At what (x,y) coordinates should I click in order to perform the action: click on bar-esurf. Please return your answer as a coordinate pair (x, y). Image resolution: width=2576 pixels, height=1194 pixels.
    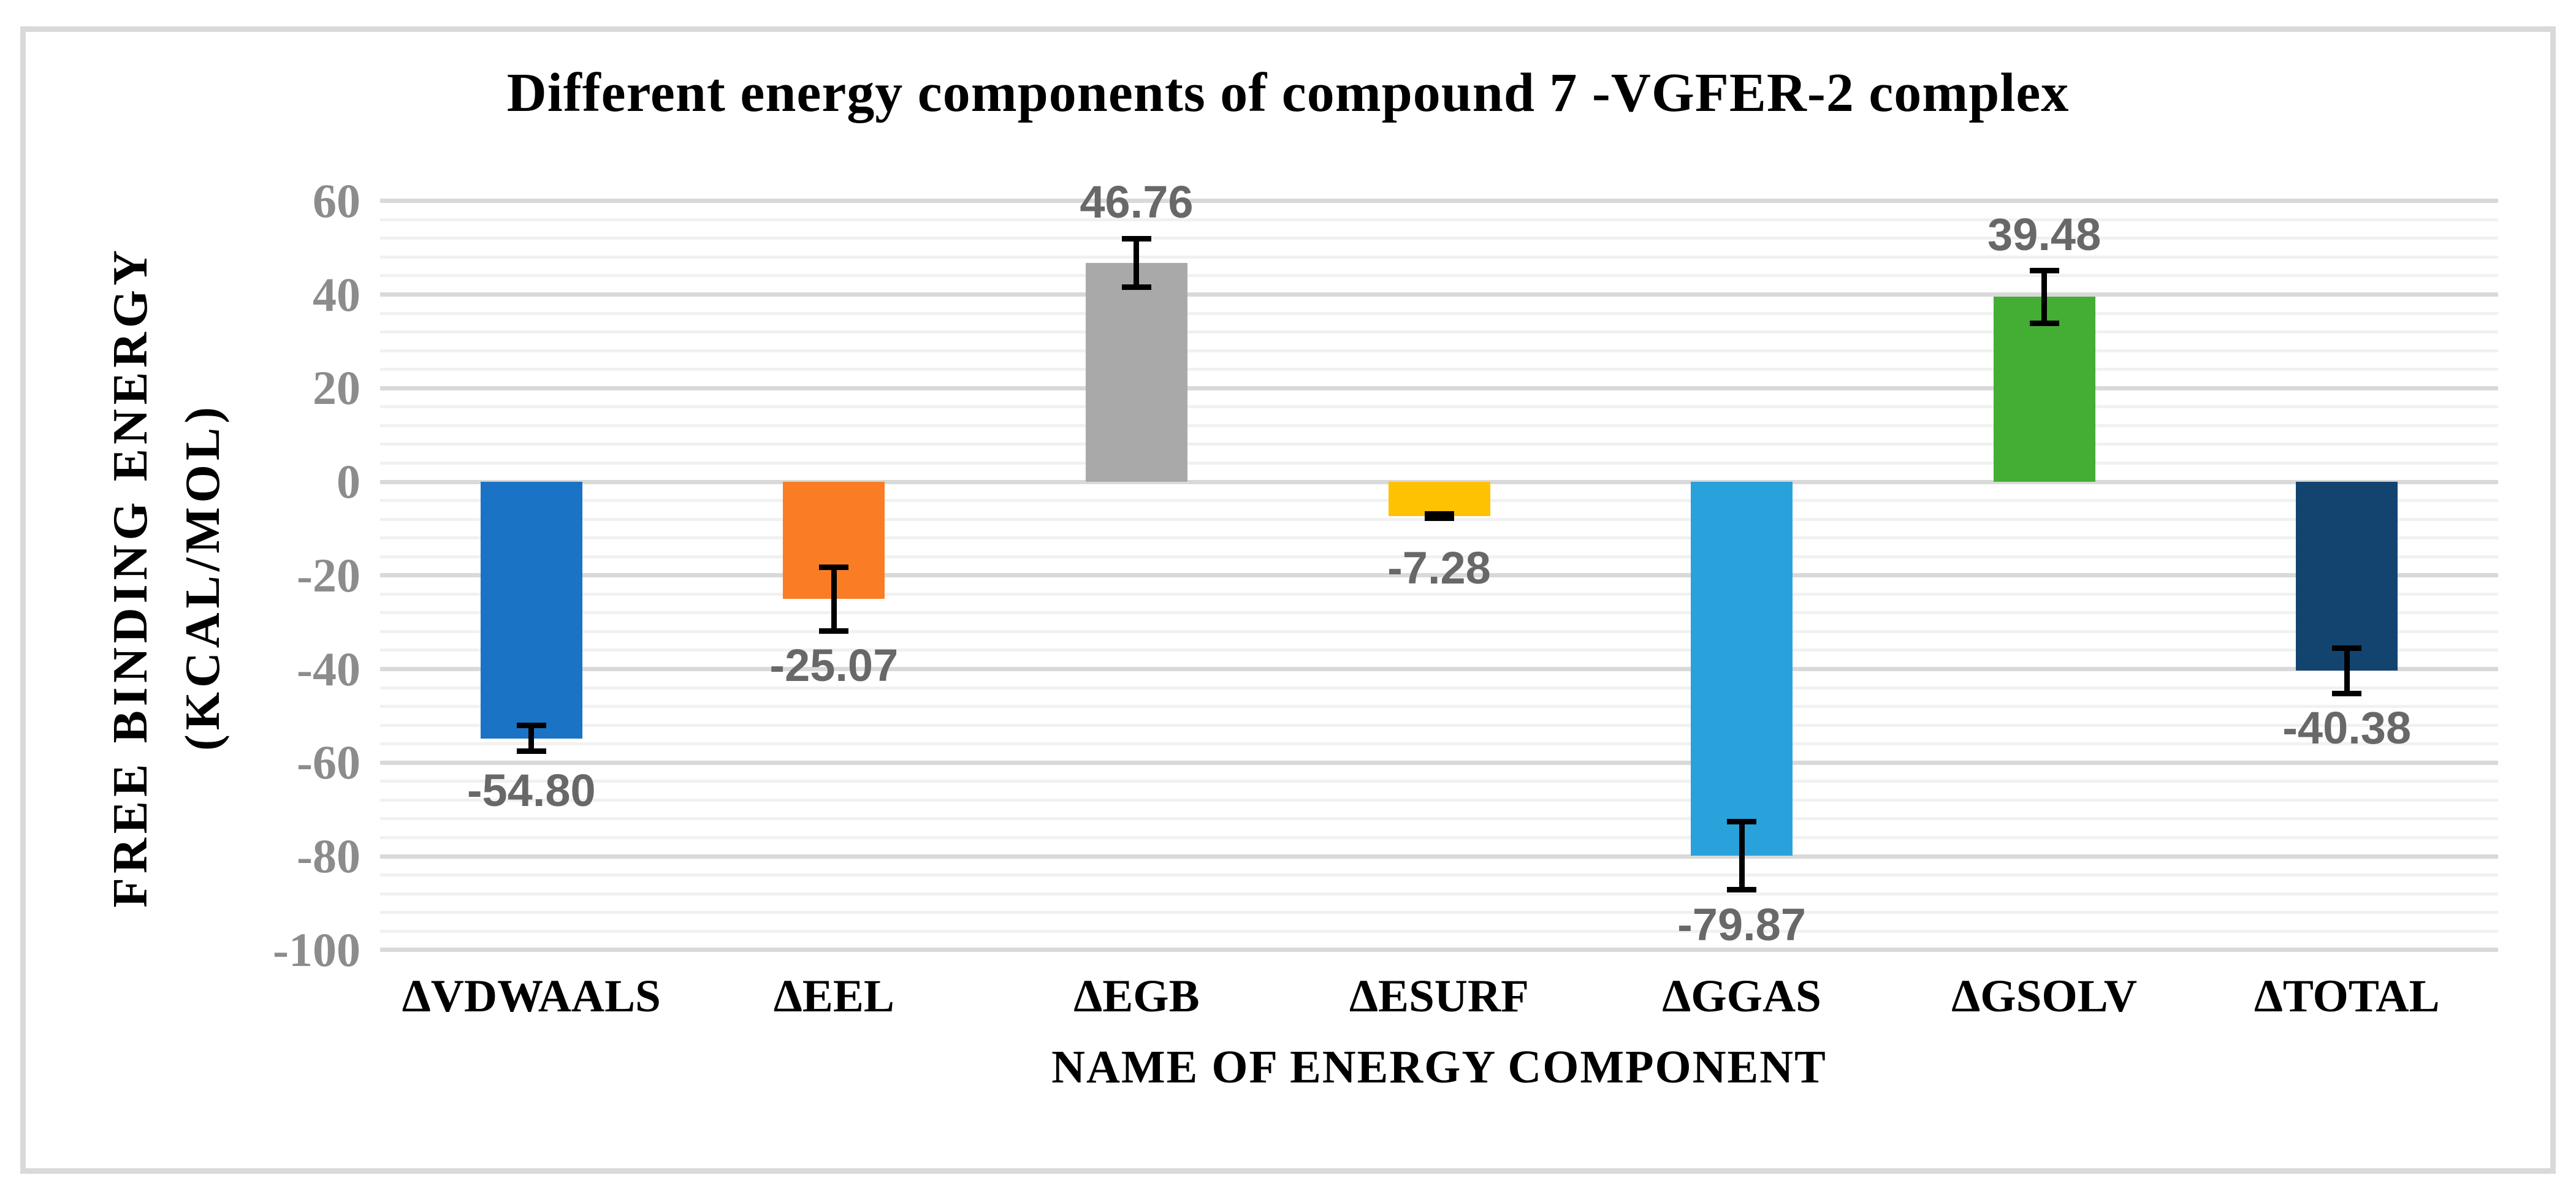
    Looking at the image, I should click on (1439, 499).